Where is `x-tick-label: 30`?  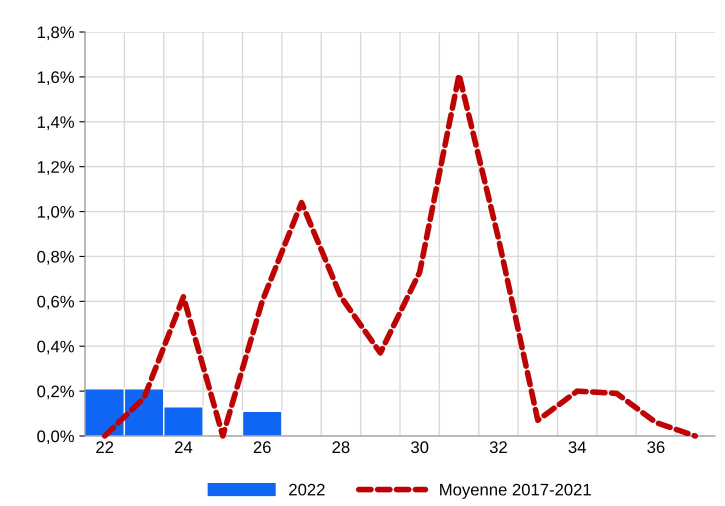 x-tick-label: 30 is located at coordinates (419, 447).